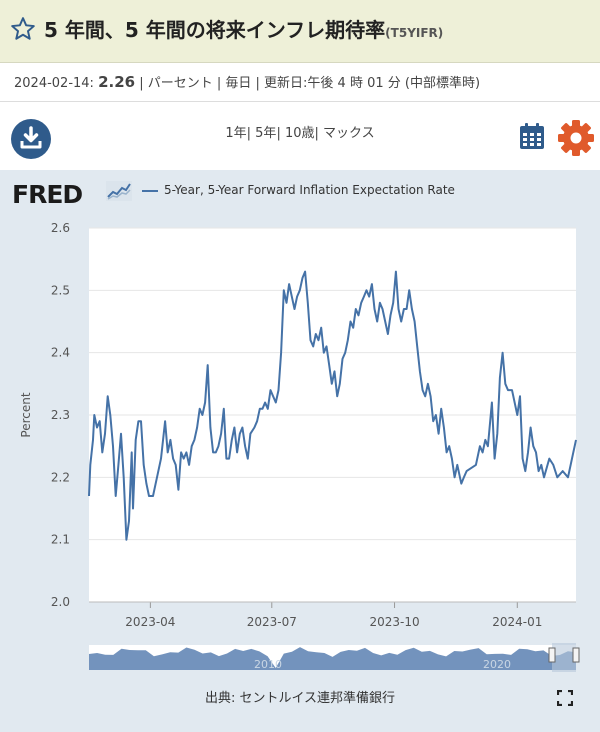 The image size is (600, 732). What do you see at coordinates (394, 622) in the screenshot?
I see `x-tick-label: 2023-10` at bounding box center [394, 622].